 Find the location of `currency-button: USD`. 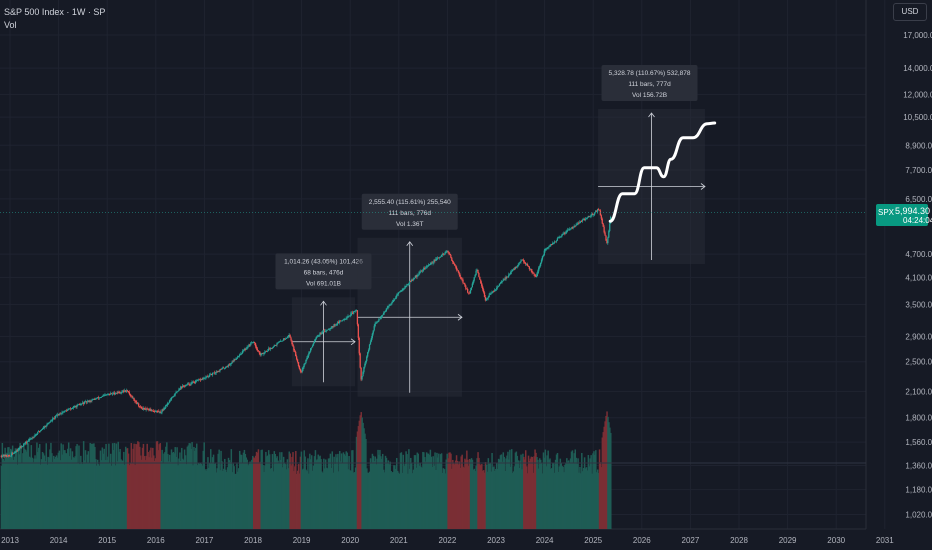

currency-button: USD is located at coordinates (910, 12).